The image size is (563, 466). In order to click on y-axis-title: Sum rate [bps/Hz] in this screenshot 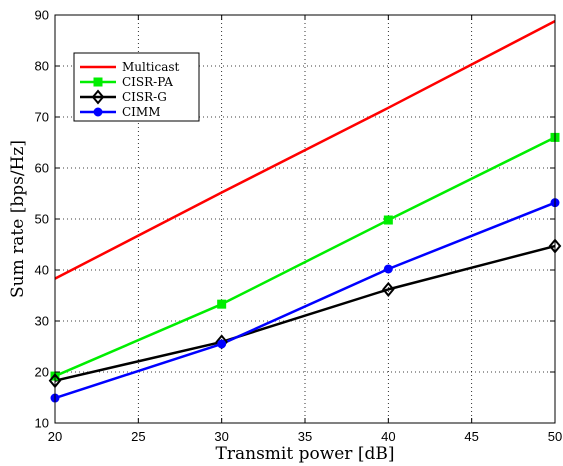, I will do `click(18, 219)`.